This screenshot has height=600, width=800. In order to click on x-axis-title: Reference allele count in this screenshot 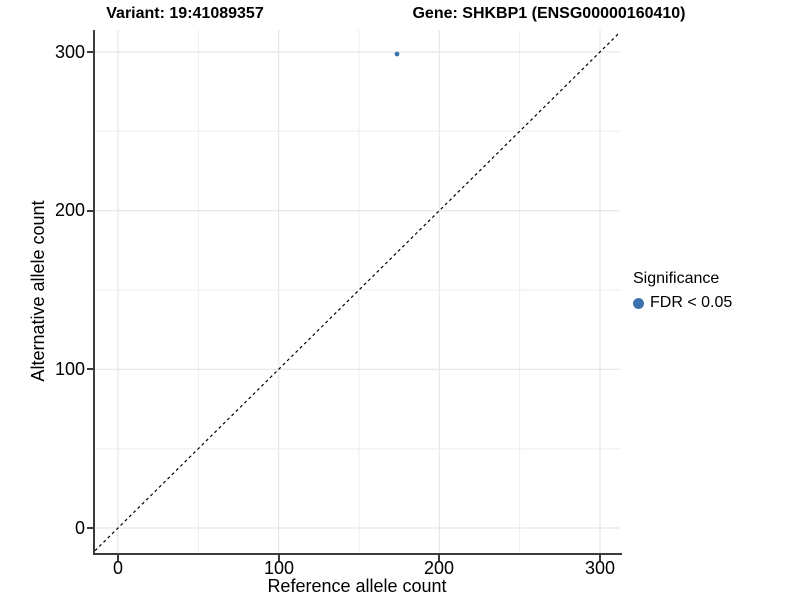, I will do `click(357, 586)`.